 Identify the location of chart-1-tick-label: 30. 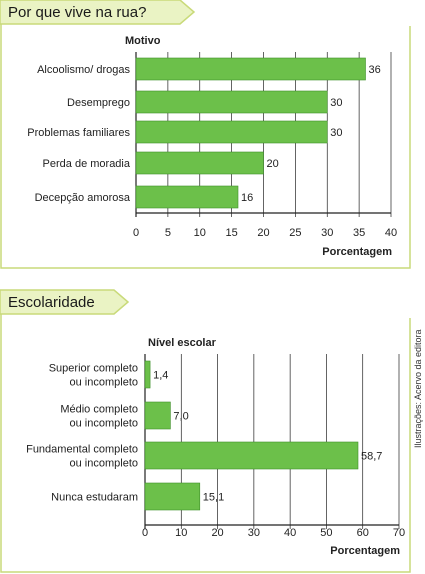
(327, 233).